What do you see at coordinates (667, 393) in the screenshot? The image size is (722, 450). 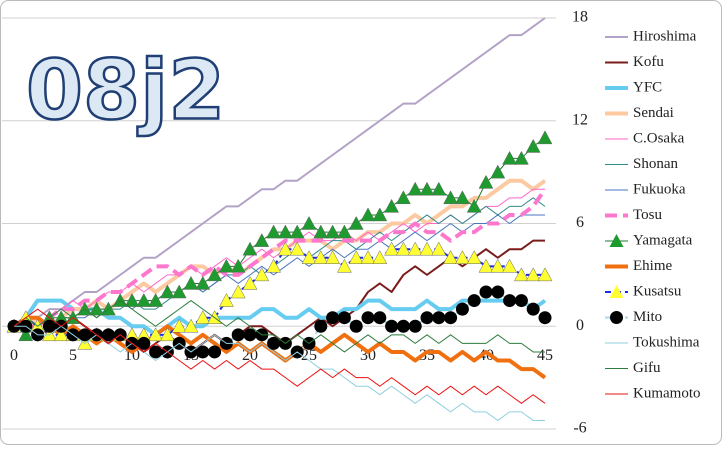 I see `legend-label: Kumamoto` at bounding box center [667, 393].